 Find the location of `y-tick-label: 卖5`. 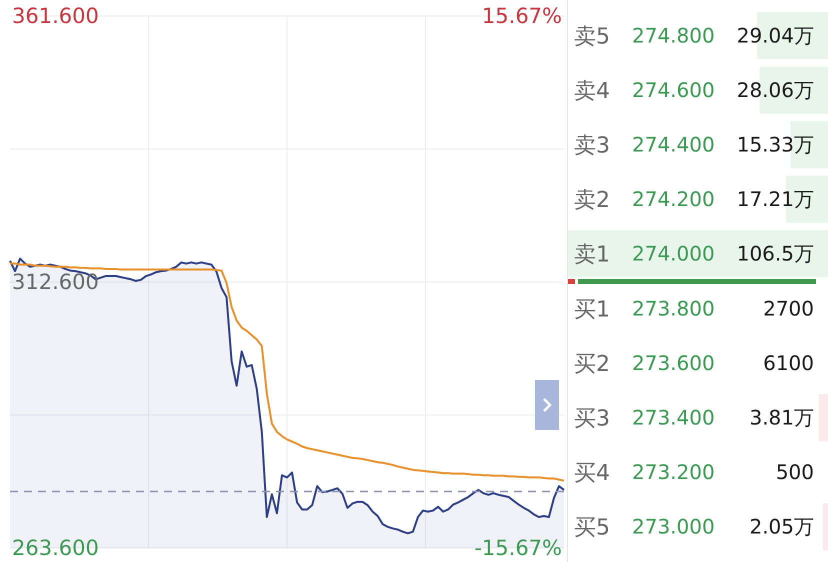

y-tick-label: 卖5 is located at coordinates (592, 37).